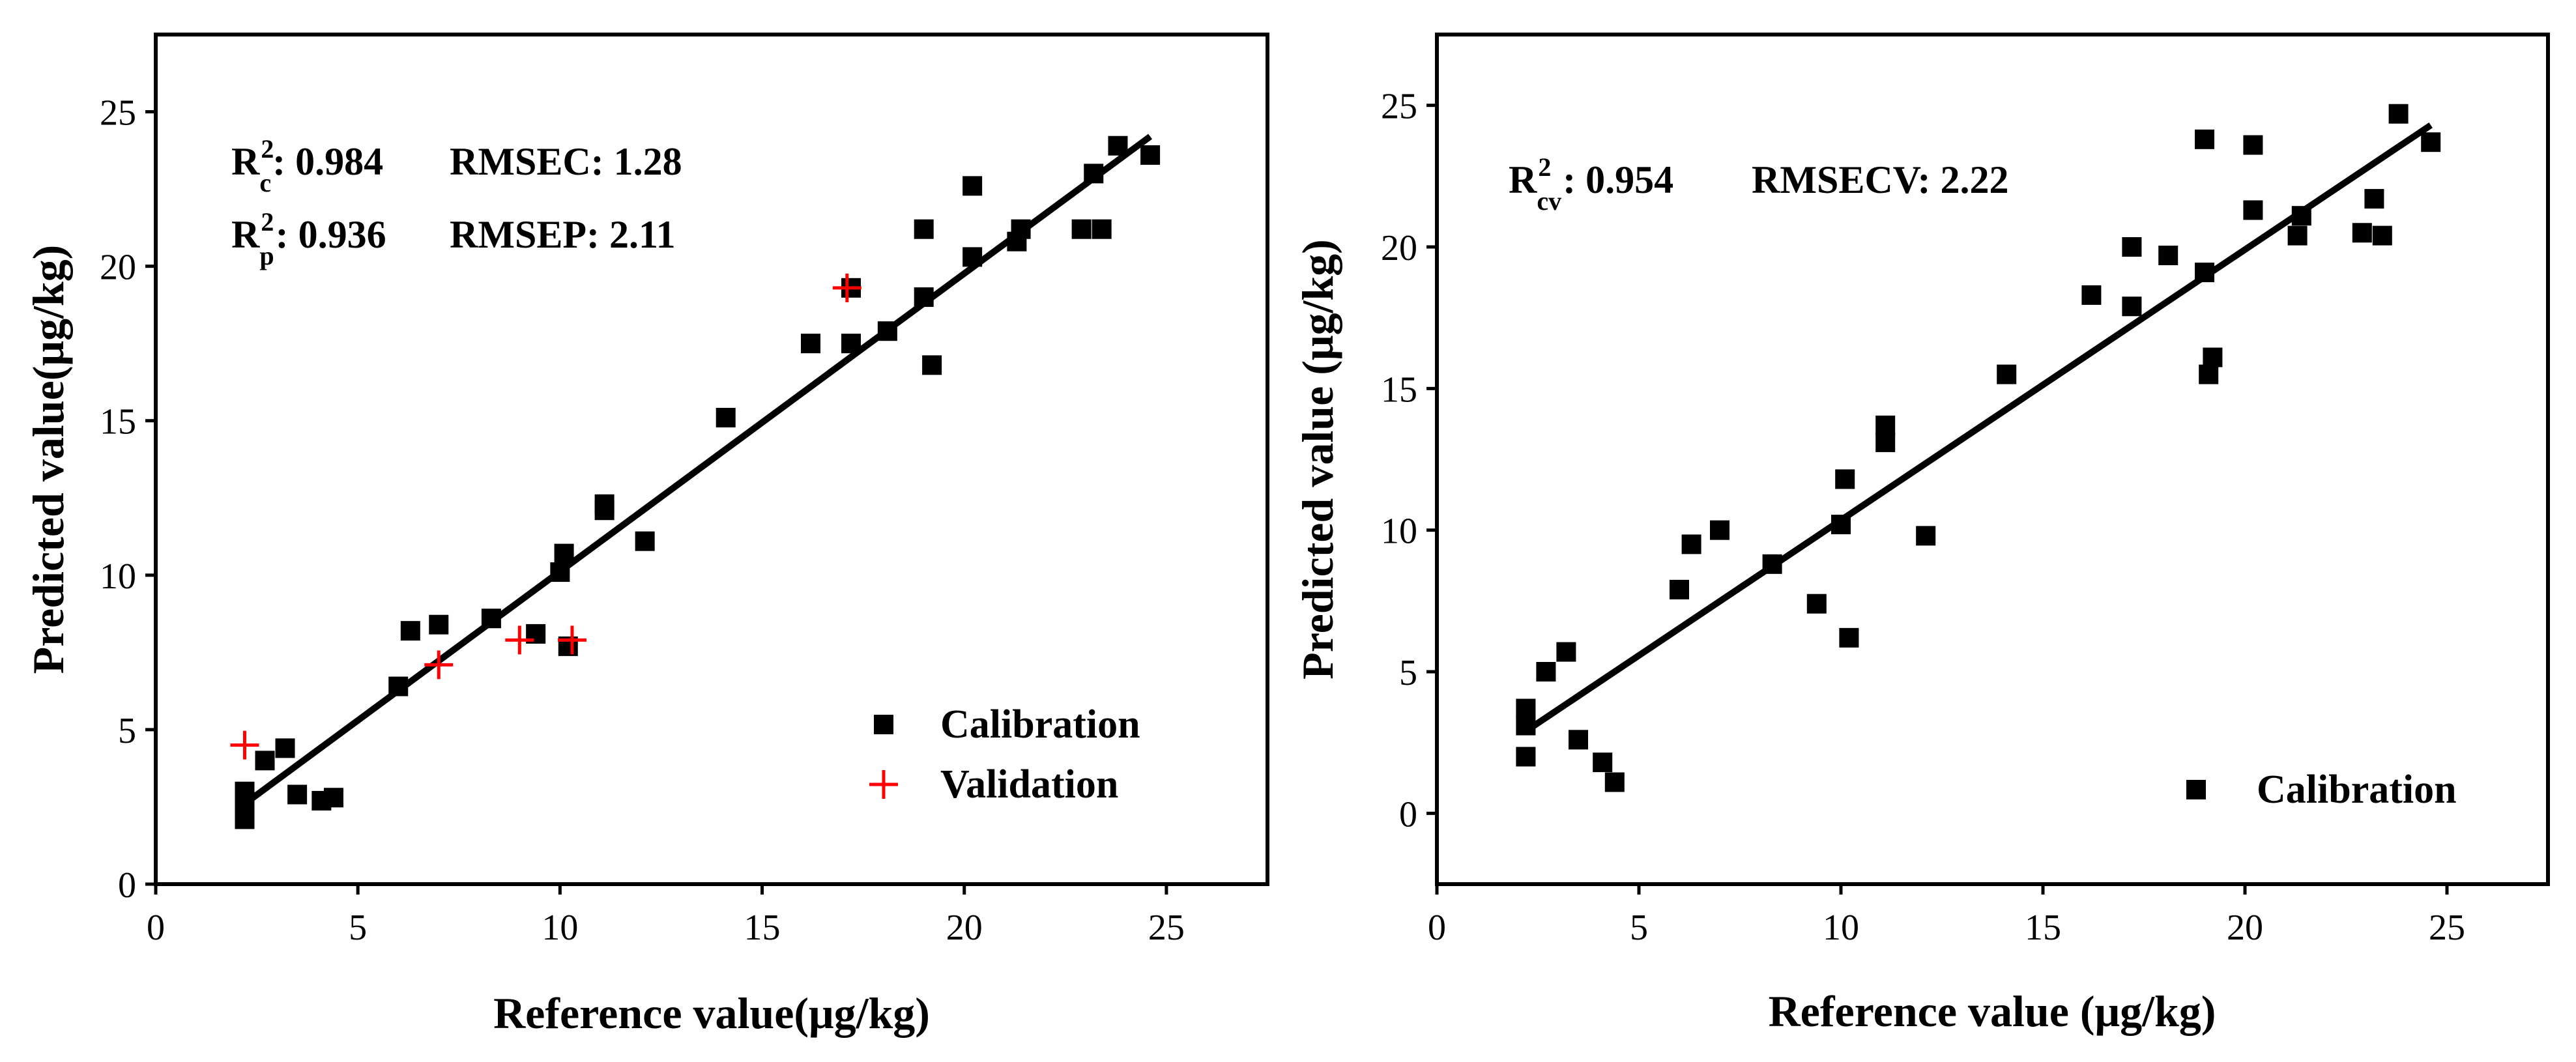  What do you see at coordinates (1029, 784) in the screenshot?
I see `legend-label-validation: Validation` at bounding box center [1029, 784].